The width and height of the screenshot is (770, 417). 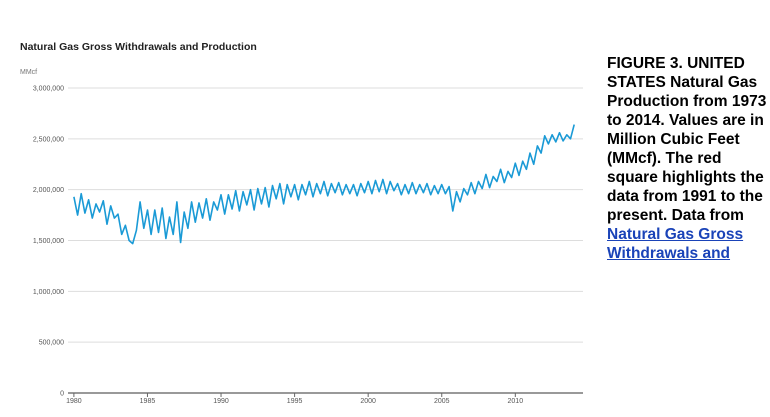 I want to click on y-tick-label: 1,500,000, so click(x=48, y=241).